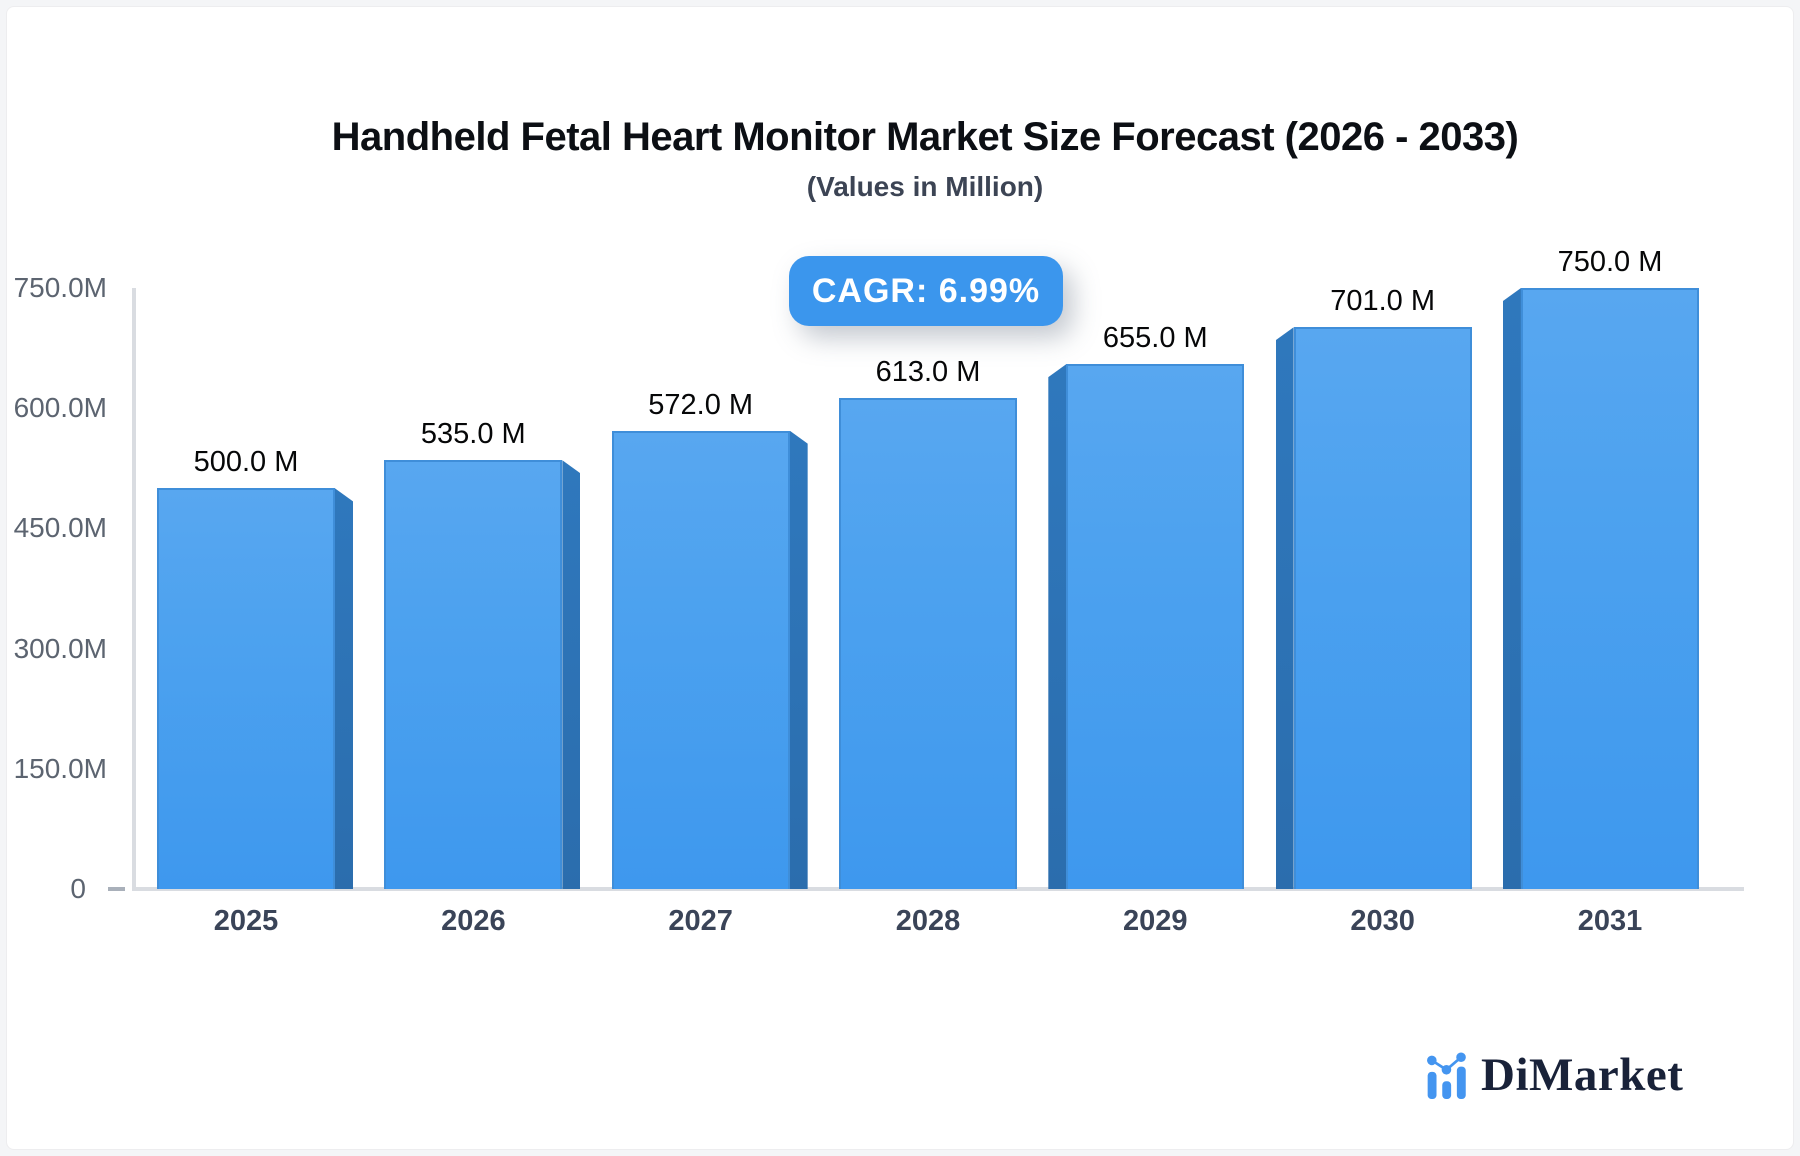 Image resolution: width=1800 pixels, height=1156 pixels. Describe the element at coordinates (116, 889) in the screenshot. I see `zero-tick-mark` at that location.